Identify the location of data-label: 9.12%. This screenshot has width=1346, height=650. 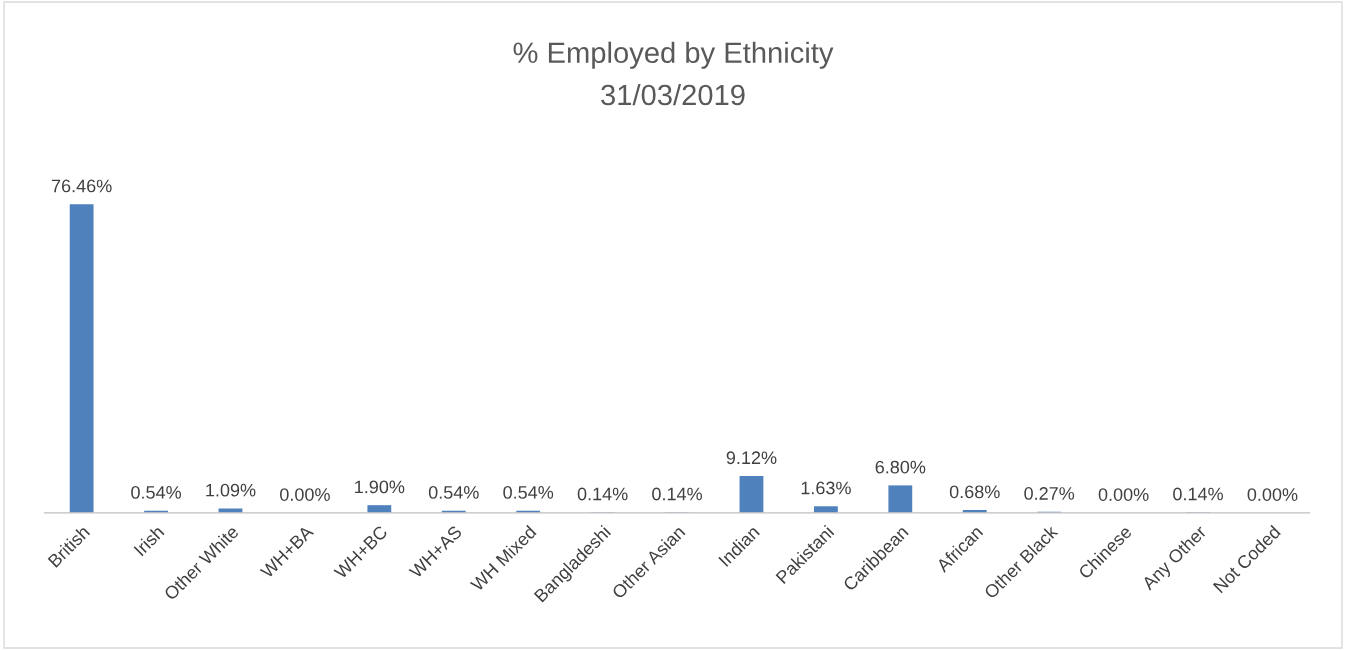
(751, 458).